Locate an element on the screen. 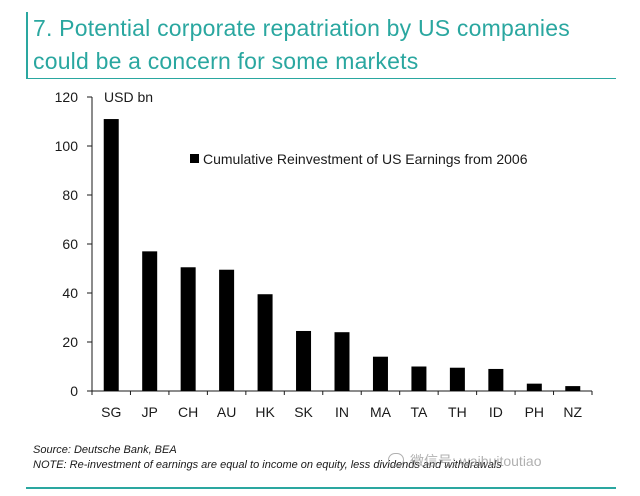 Image resolution: width=640 pixels, height=496 pixels. x-tick-label-id: ID is located at coordinates (496, 412).